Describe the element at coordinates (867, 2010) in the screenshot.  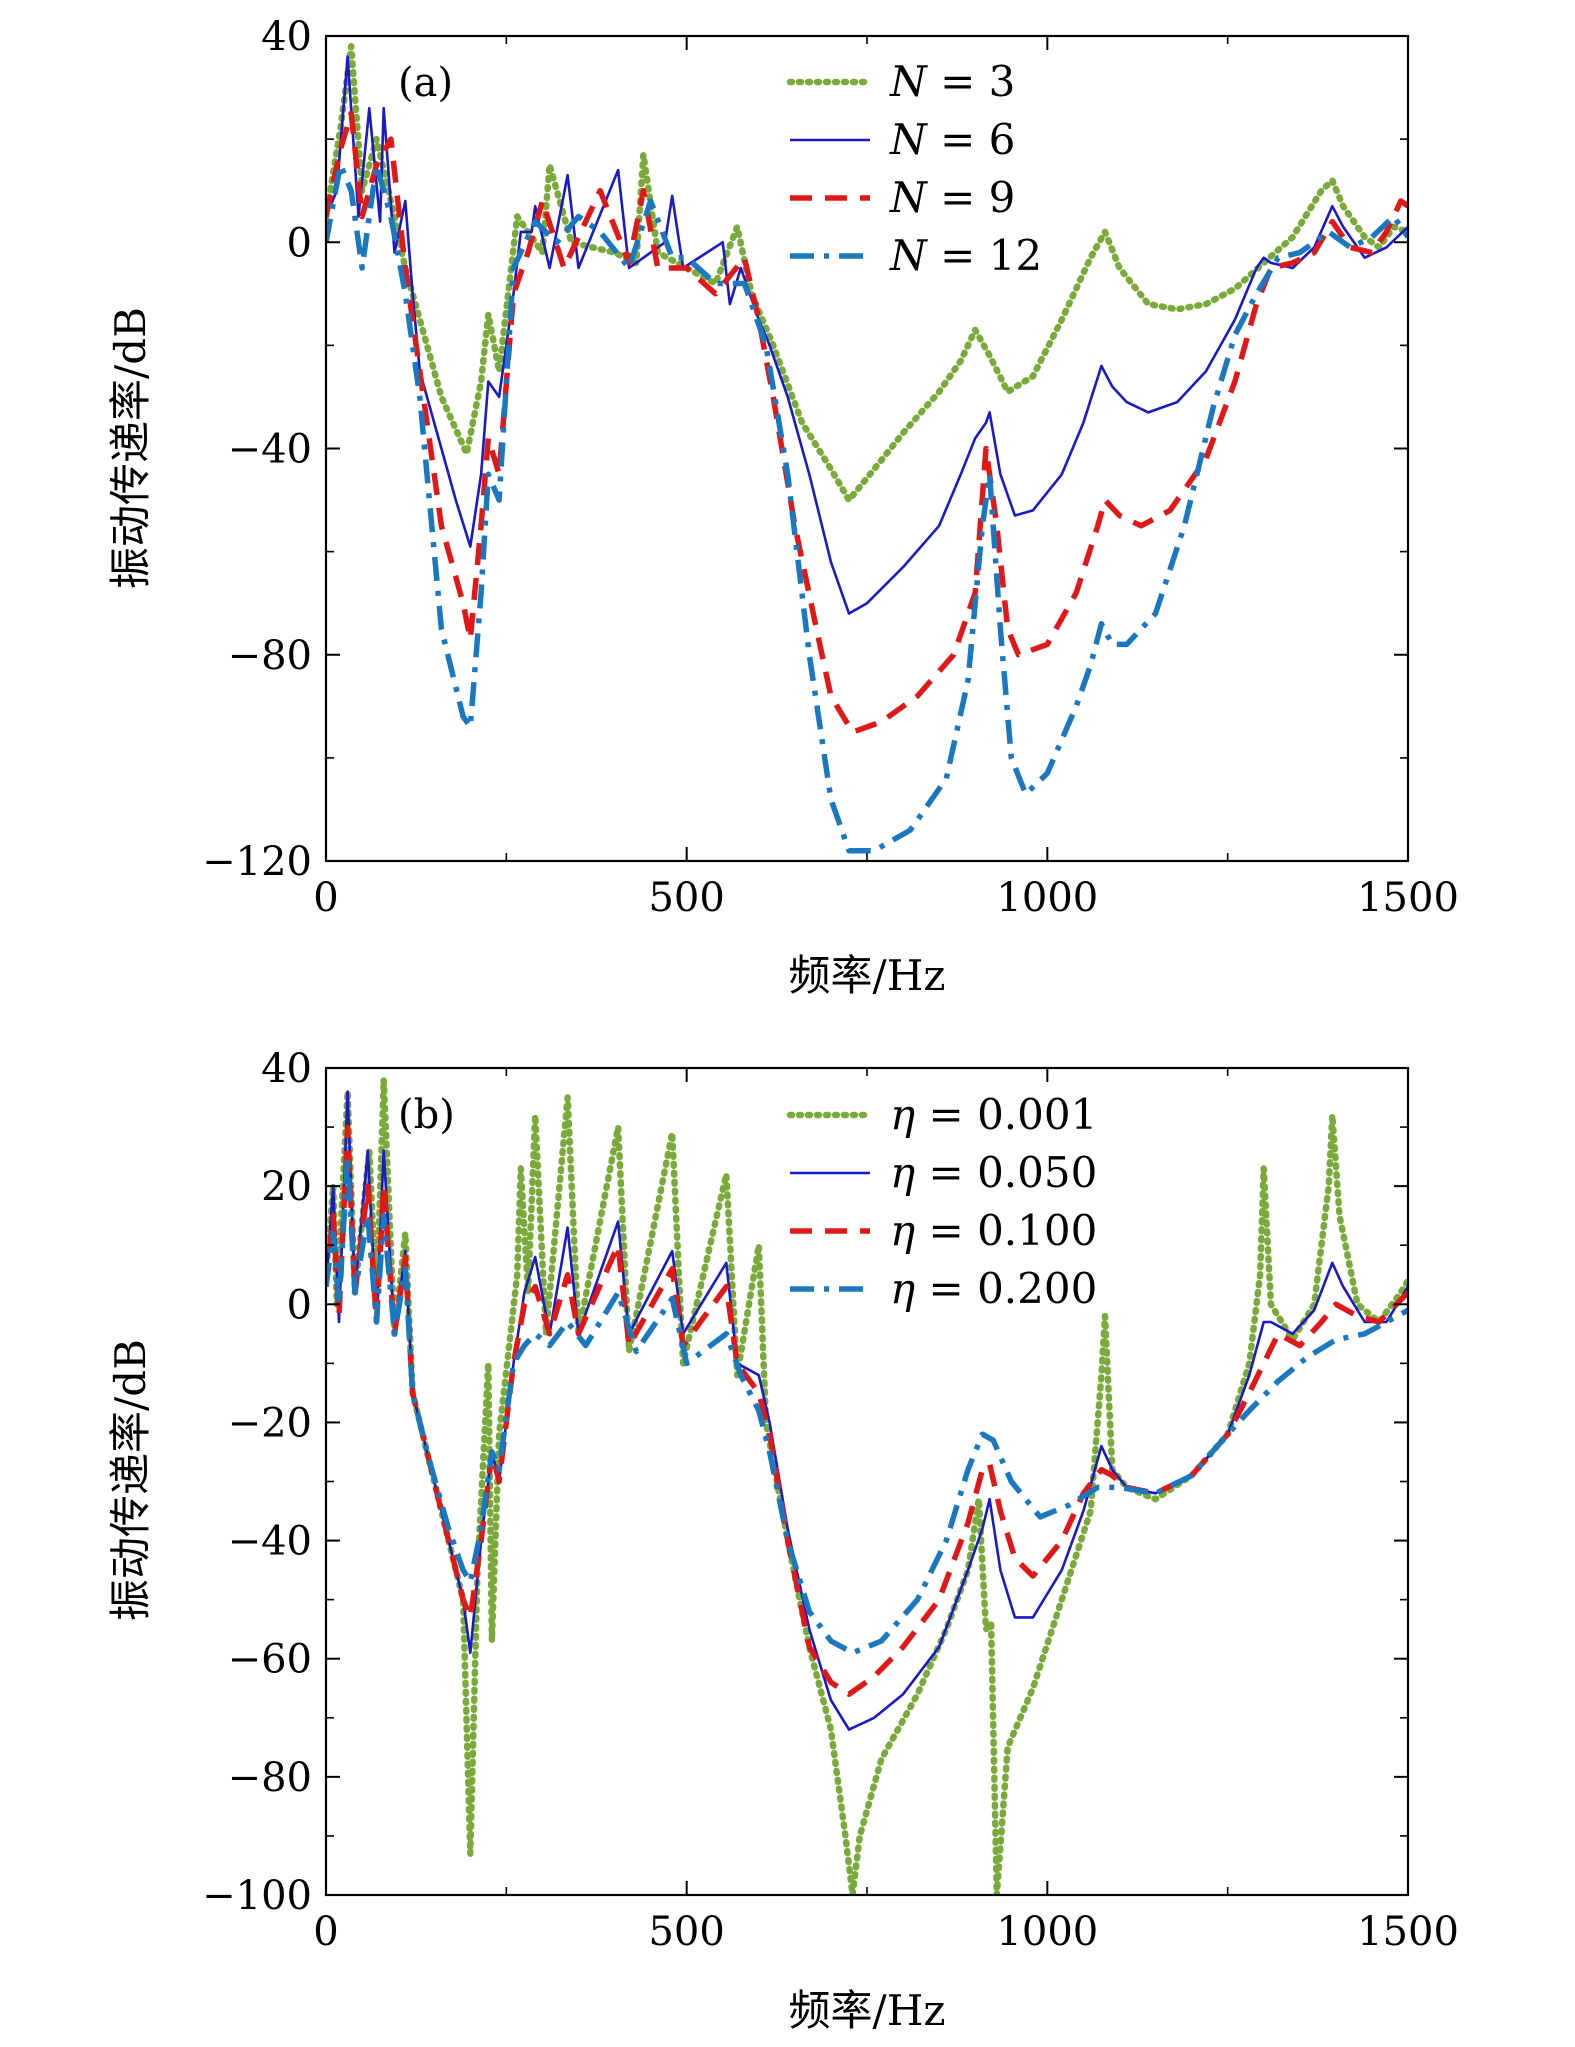
I see `panel-b-xlabel: 频率/Hz` at that location.